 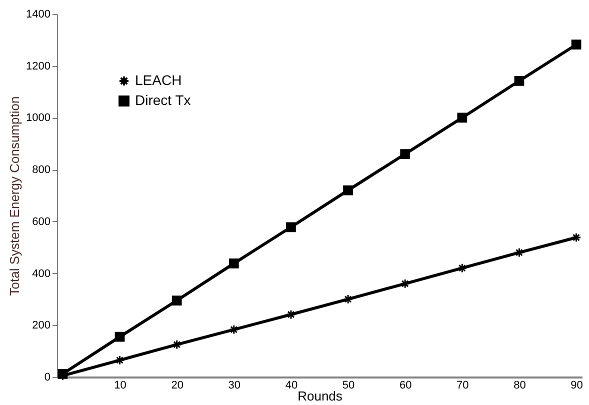 I want to click on x-tick-label: 70, so click(x=462, y=386).